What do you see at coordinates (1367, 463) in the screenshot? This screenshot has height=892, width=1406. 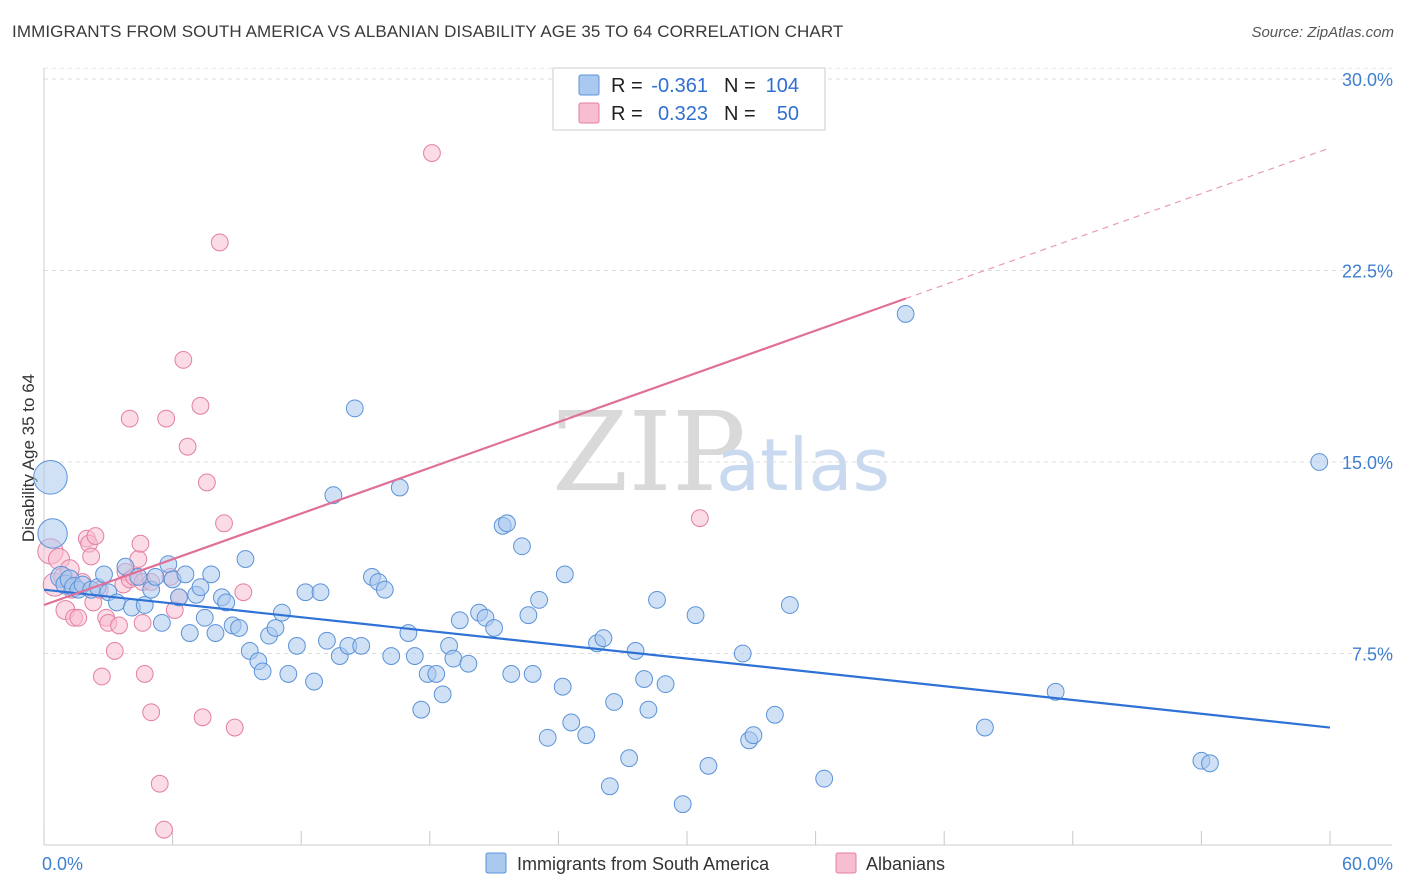 I see `y-tick-label: 15.0%` at bounding box center [1367, 463].